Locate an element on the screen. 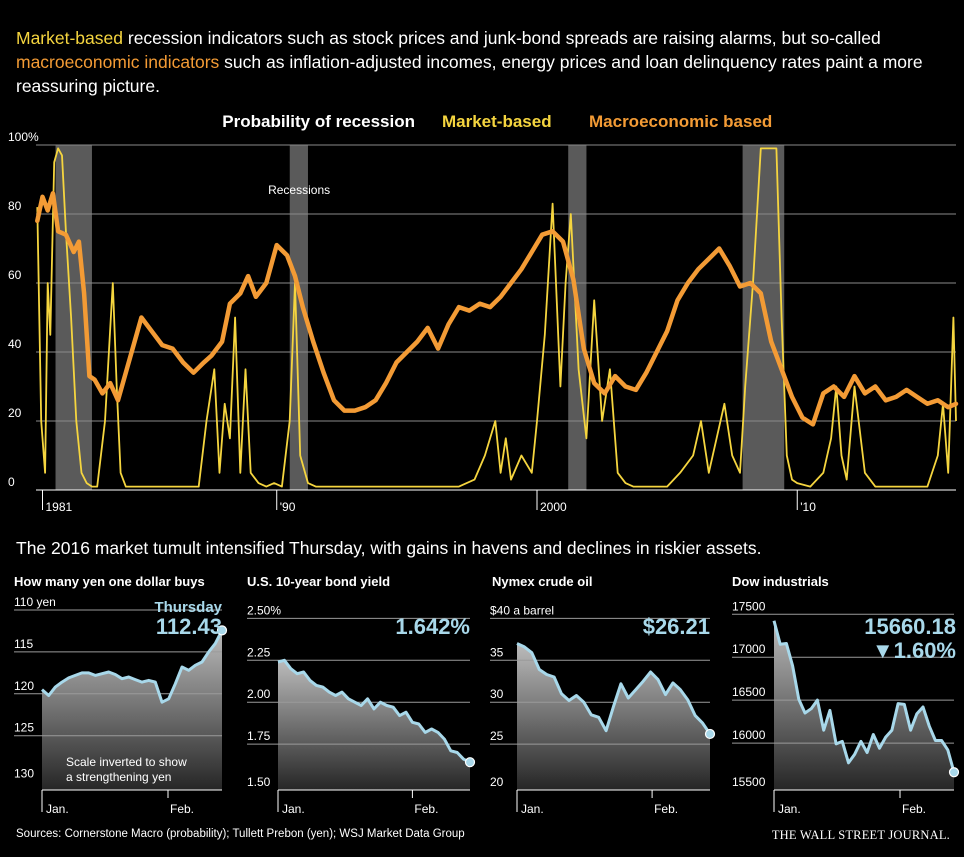 This screenshot has height=857, width=964. callout-value-yen: 112.43 is located at coordinates (189, 626).